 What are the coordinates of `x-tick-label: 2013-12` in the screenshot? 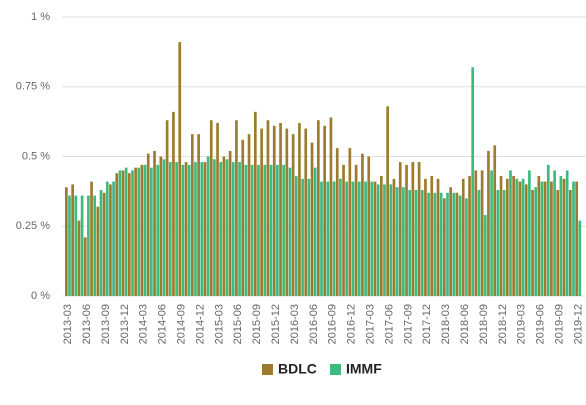 It's located at (125, 324).